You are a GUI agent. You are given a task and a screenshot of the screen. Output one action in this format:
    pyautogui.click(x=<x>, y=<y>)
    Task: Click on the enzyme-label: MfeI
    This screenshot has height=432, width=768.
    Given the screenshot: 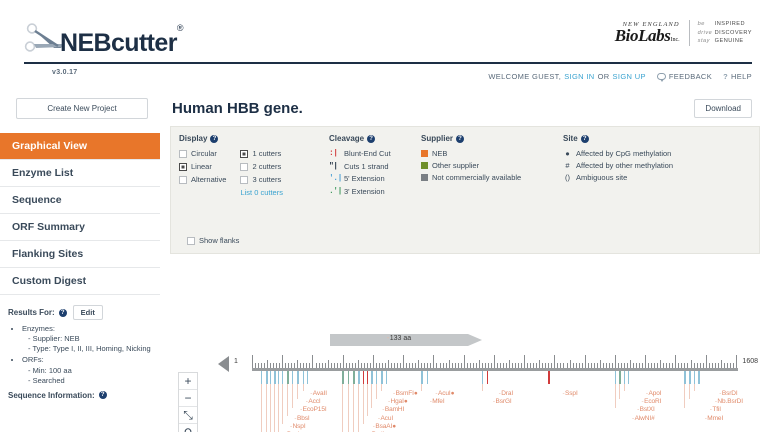 What is the action you would take?
    pyautogui.click(x=437, y=401)
    